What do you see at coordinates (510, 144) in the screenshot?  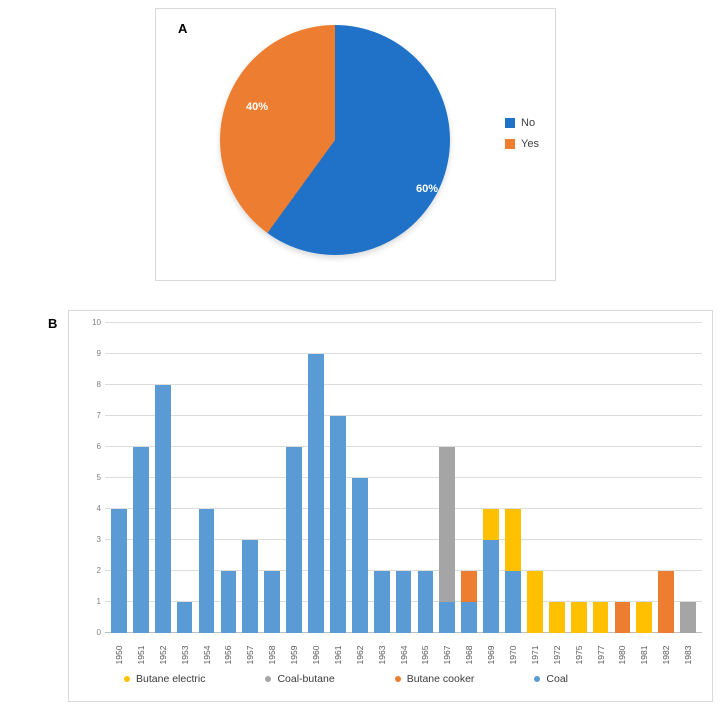 I see `legend-swatch-yes` at bounding box center [510, 144].